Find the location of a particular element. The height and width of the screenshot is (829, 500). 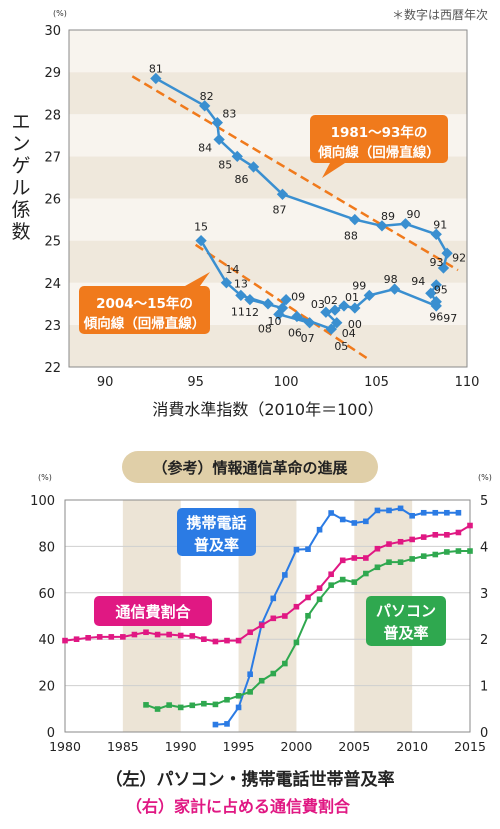

point-label-08: 08 is located at coordinates (265, 328).